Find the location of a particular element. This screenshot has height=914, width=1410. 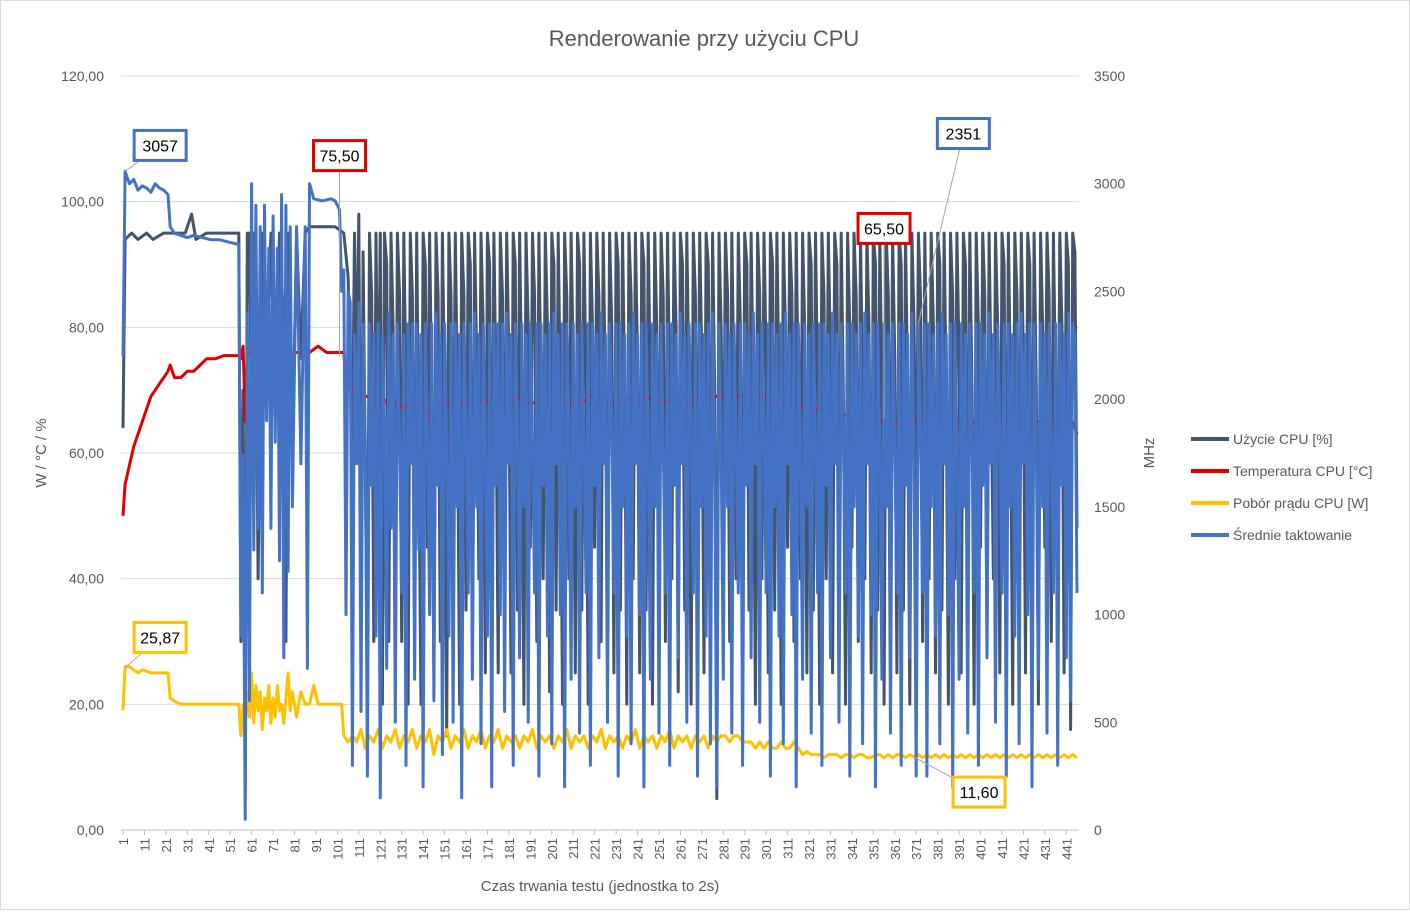

x-tick-label: 191 is located at coordinates (530, 849).